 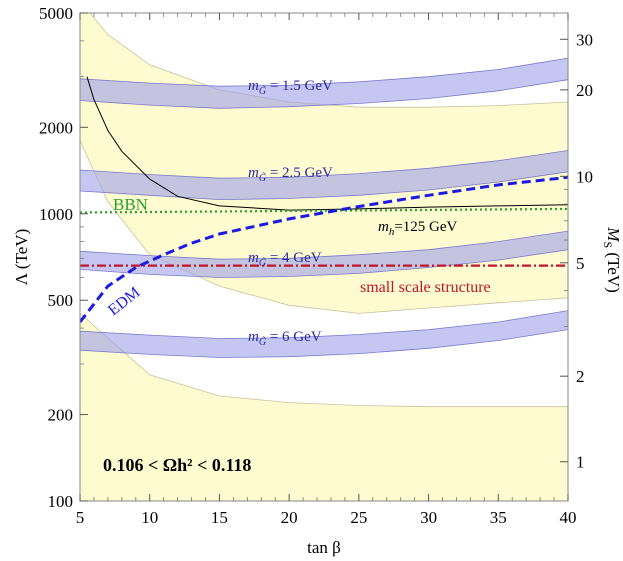 I want to click on y-right-axis-title: MS (TeV), so click(x=612, y=259).